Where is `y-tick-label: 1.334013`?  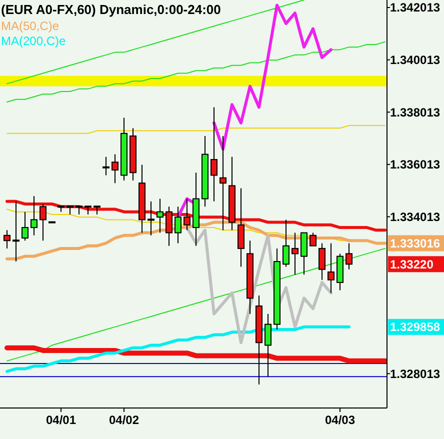 y-tick-label: 1.334013 is located at coordinates (415, 217).